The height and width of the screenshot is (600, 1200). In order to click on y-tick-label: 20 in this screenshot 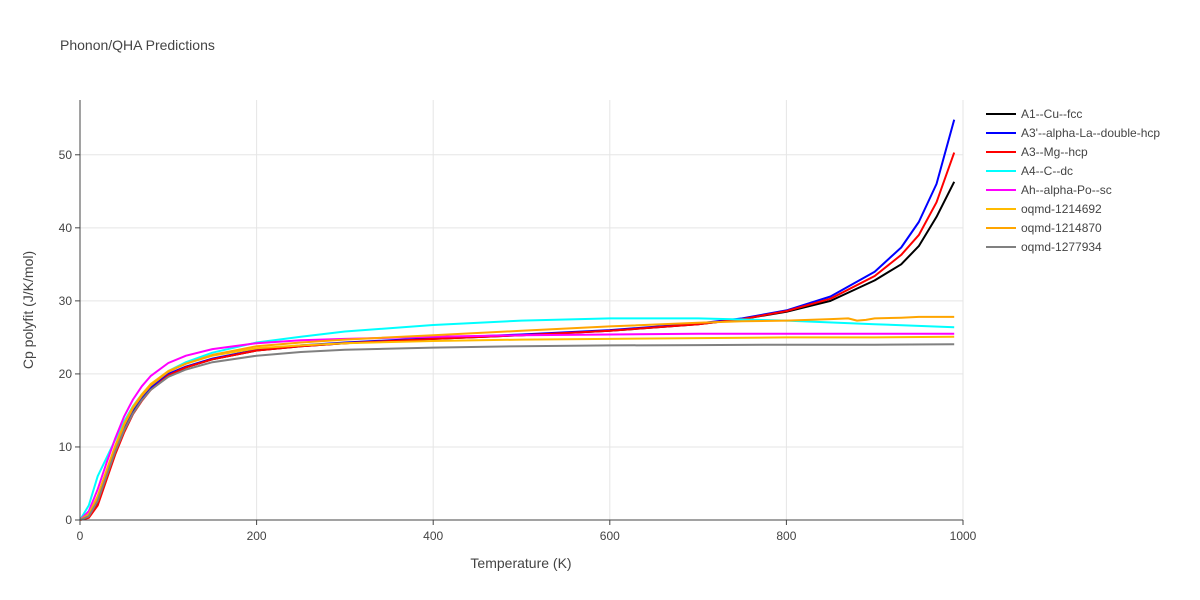, I will do `click(66, 374)`.